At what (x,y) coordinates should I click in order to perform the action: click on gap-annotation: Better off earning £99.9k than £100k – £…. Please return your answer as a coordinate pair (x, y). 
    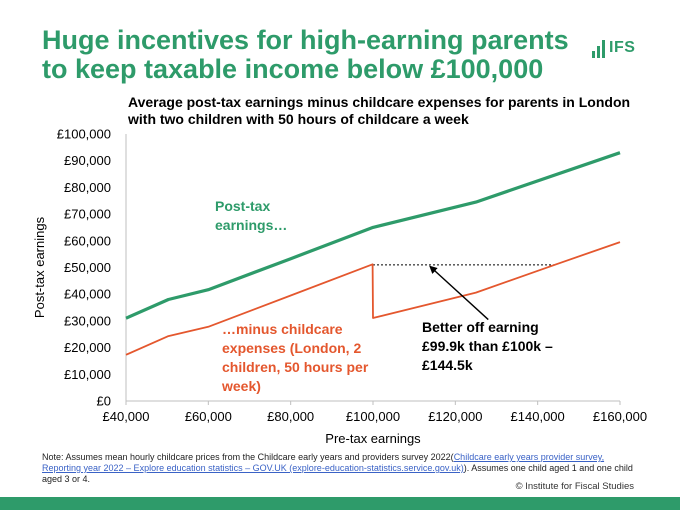
    Looking at the image, I should click on (487, 346).